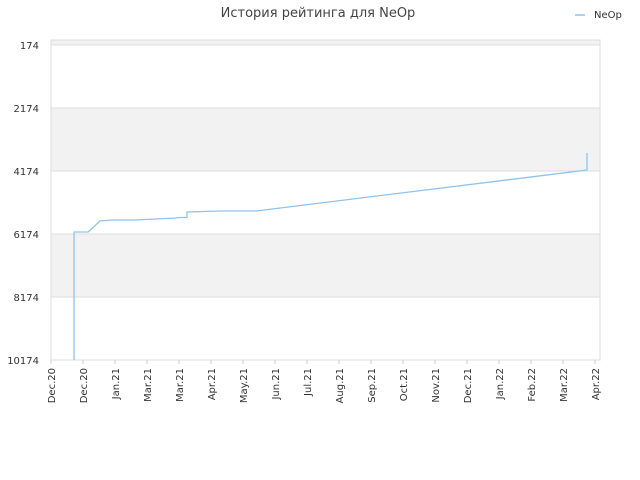  Describe the element at coordinates (26, 109) in the screenshot. I see `y-tick-label: 2174` at that location.